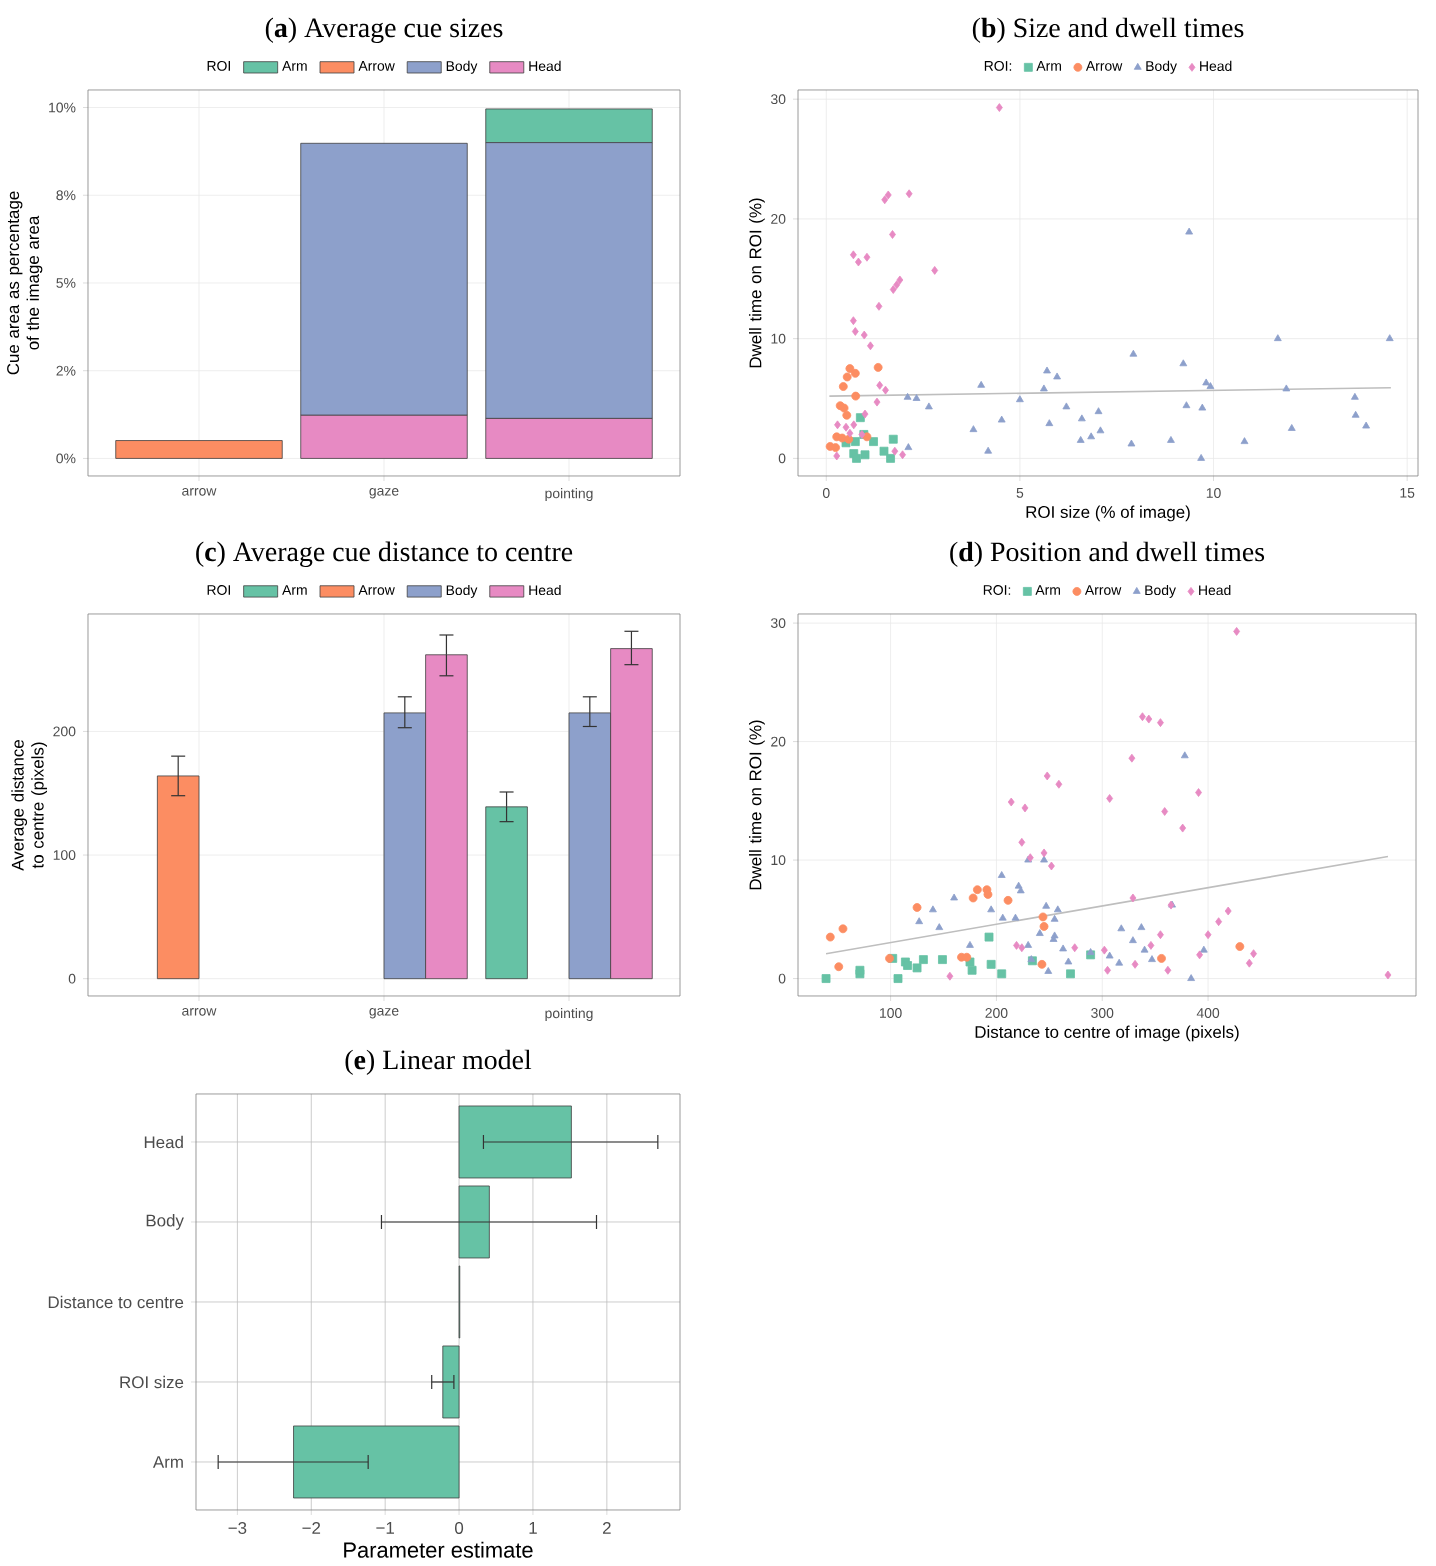 The image size is (1436, 1566). What do you see at coordinates (29, 805) in the screenshot?
I see `y-axis-title: Average distance to centre (pixels)` at bounding box center [29, 805].